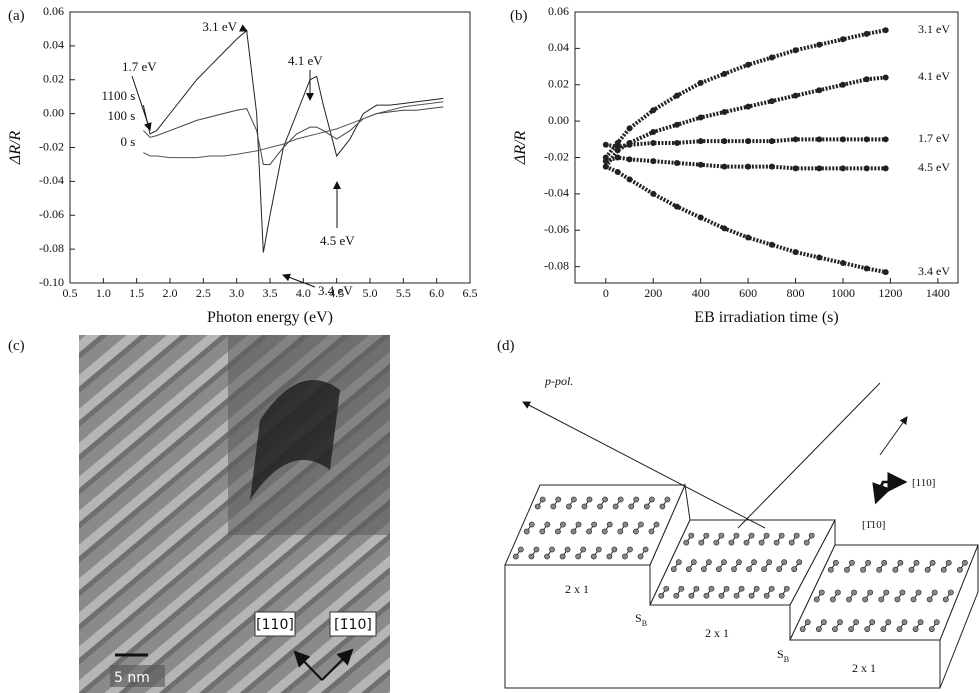 This screenshot has height=693, width=979. What do you see at coordinates (934, 138) in the screenshot?
I see `series-label: 1.7 eV` at bounding box center [934, 138].